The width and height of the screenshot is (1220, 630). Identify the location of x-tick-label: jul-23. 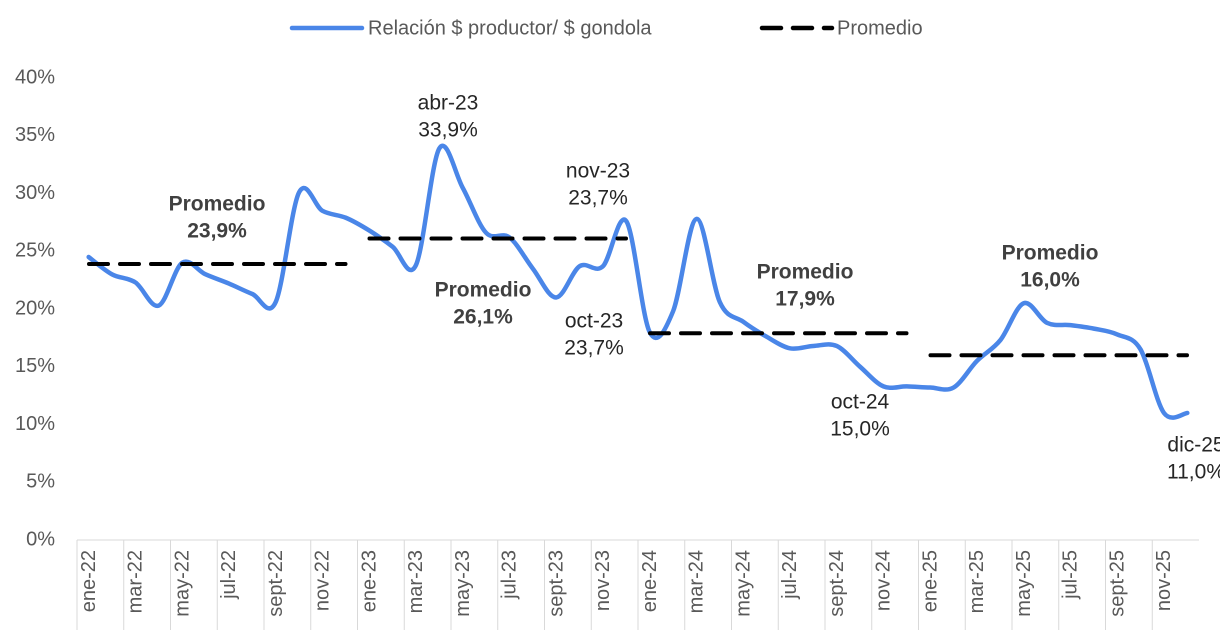
(510, 575).